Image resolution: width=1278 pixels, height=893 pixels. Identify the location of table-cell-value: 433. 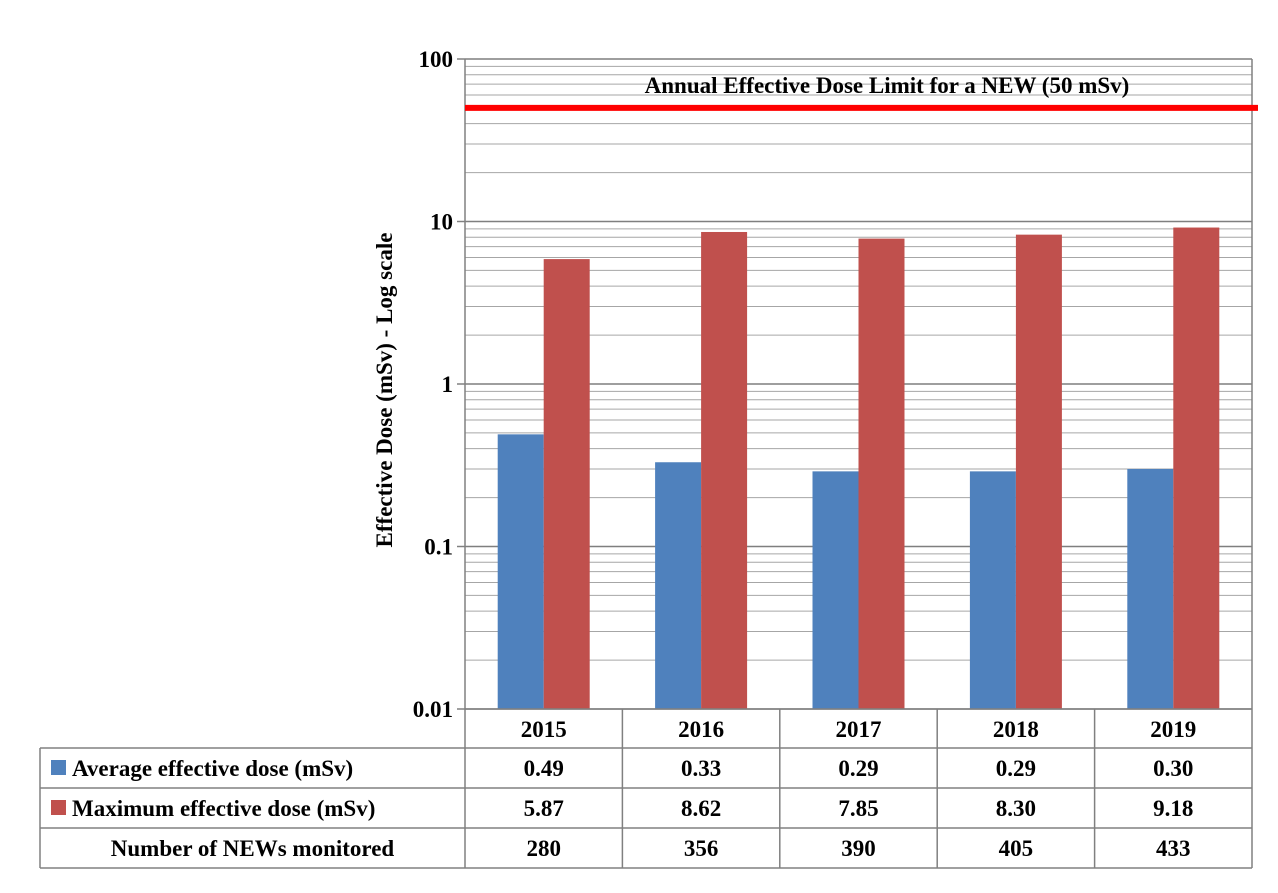
(1173, 848).